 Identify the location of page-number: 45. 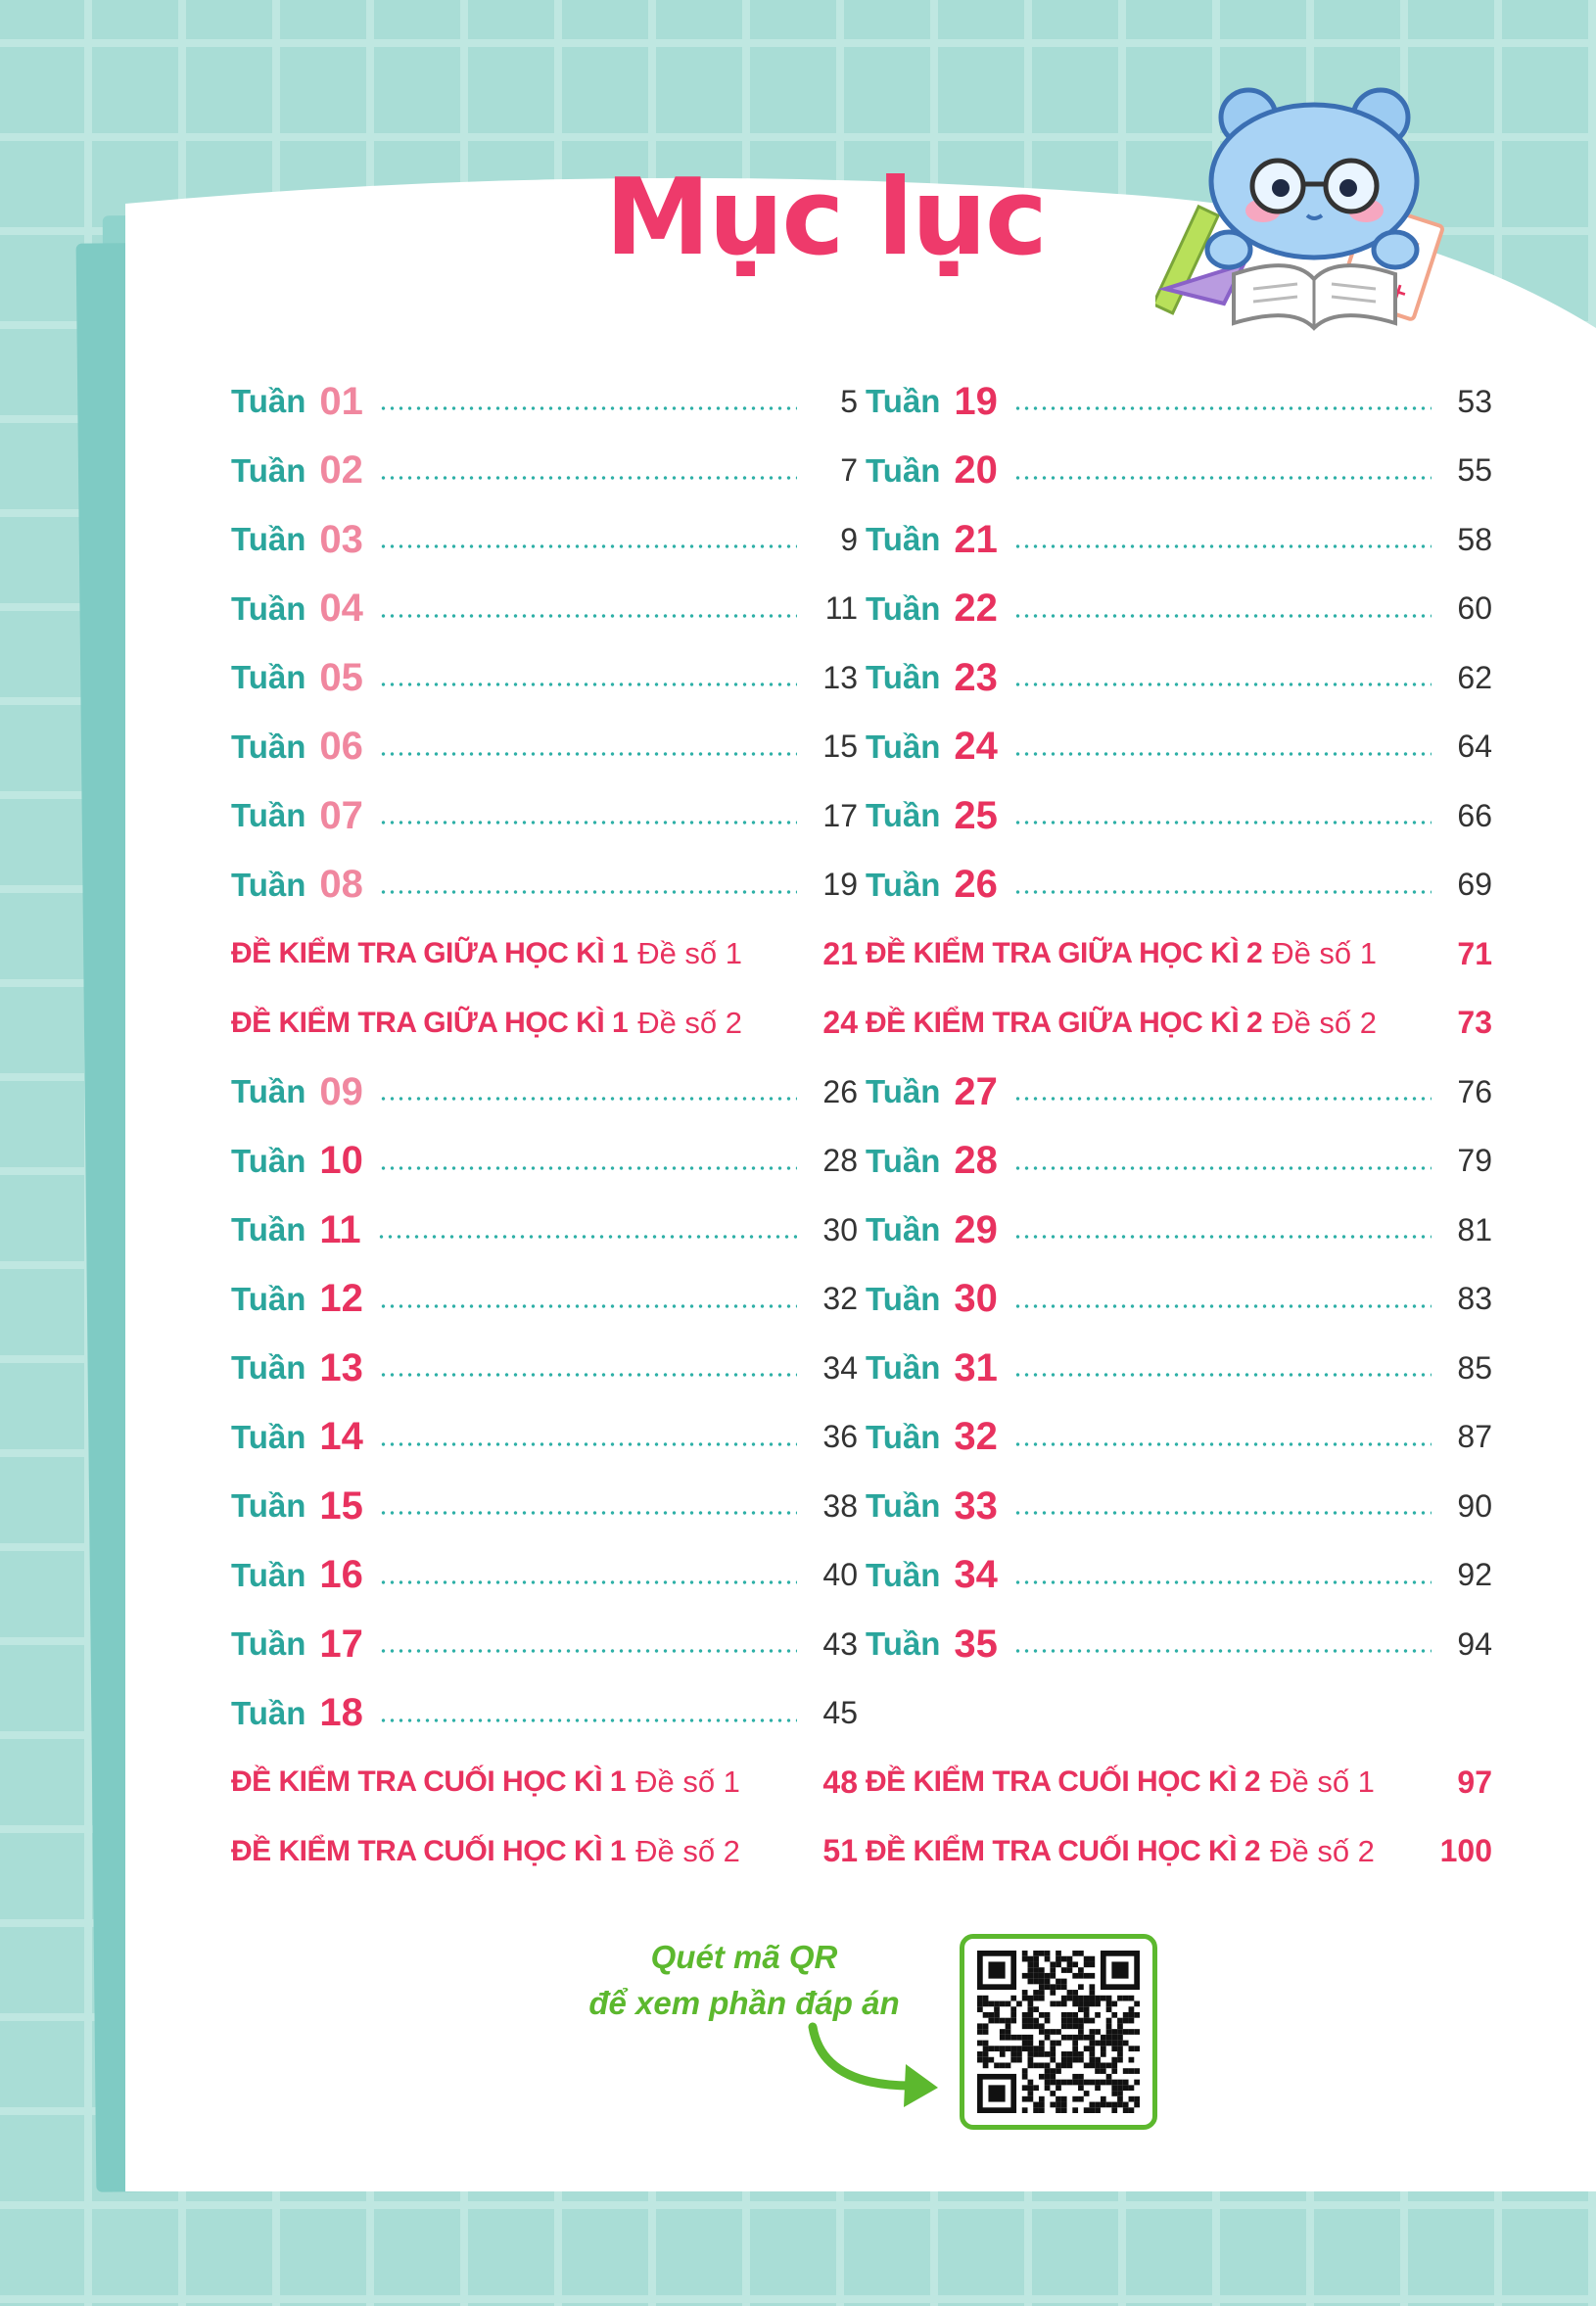
(840, 1713).